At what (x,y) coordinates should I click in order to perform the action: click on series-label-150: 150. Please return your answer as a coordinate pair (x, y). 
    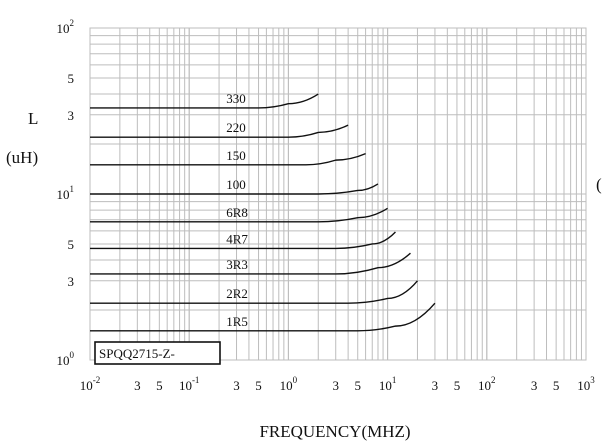
    Looking at the image, I should click on (236, 155).